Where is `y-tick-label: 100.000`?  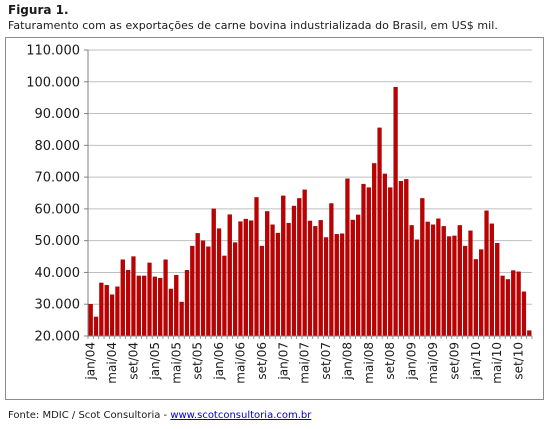 y-tick-label: 100.000 is located at coordinates (53, 82).